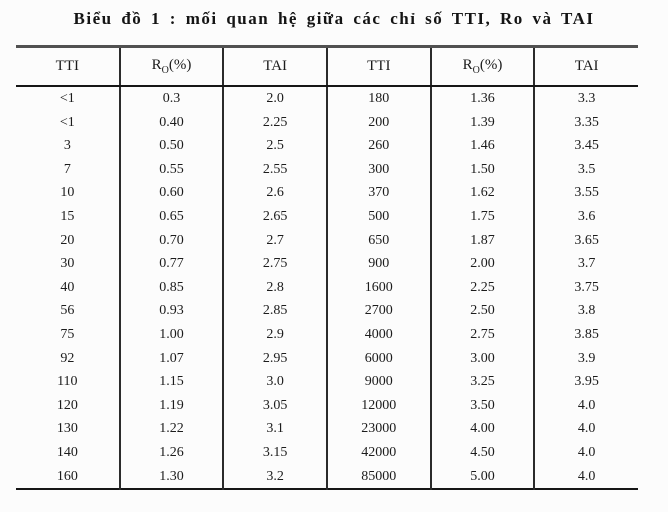  I want to click on table-cell: 0.50, so click(172, 146).